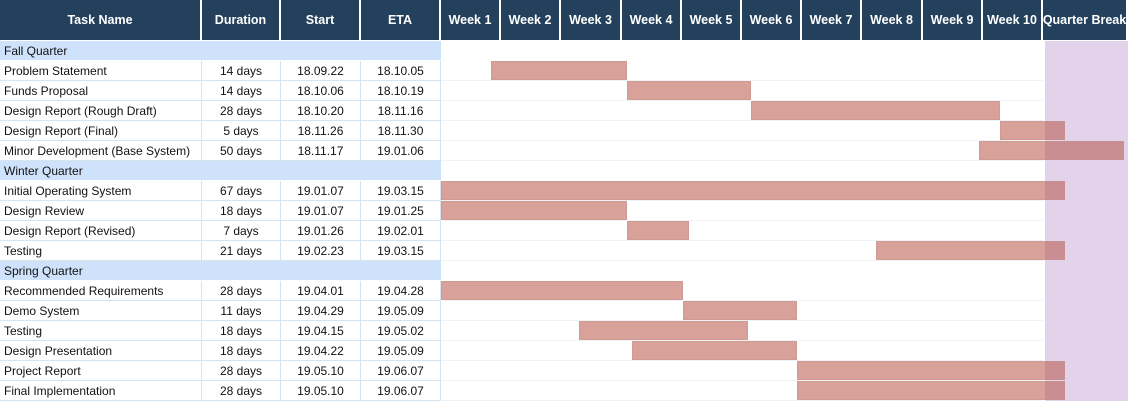 This screenshot has height=402, width=1128. I want to click on task-name-cell: Funds Proposal, so click(101, 91).